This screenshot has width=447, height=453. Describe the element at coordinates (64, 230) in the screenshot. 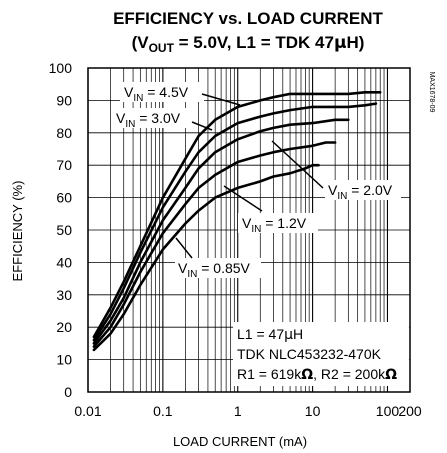

I see `y-tick-label: 50` at that location.